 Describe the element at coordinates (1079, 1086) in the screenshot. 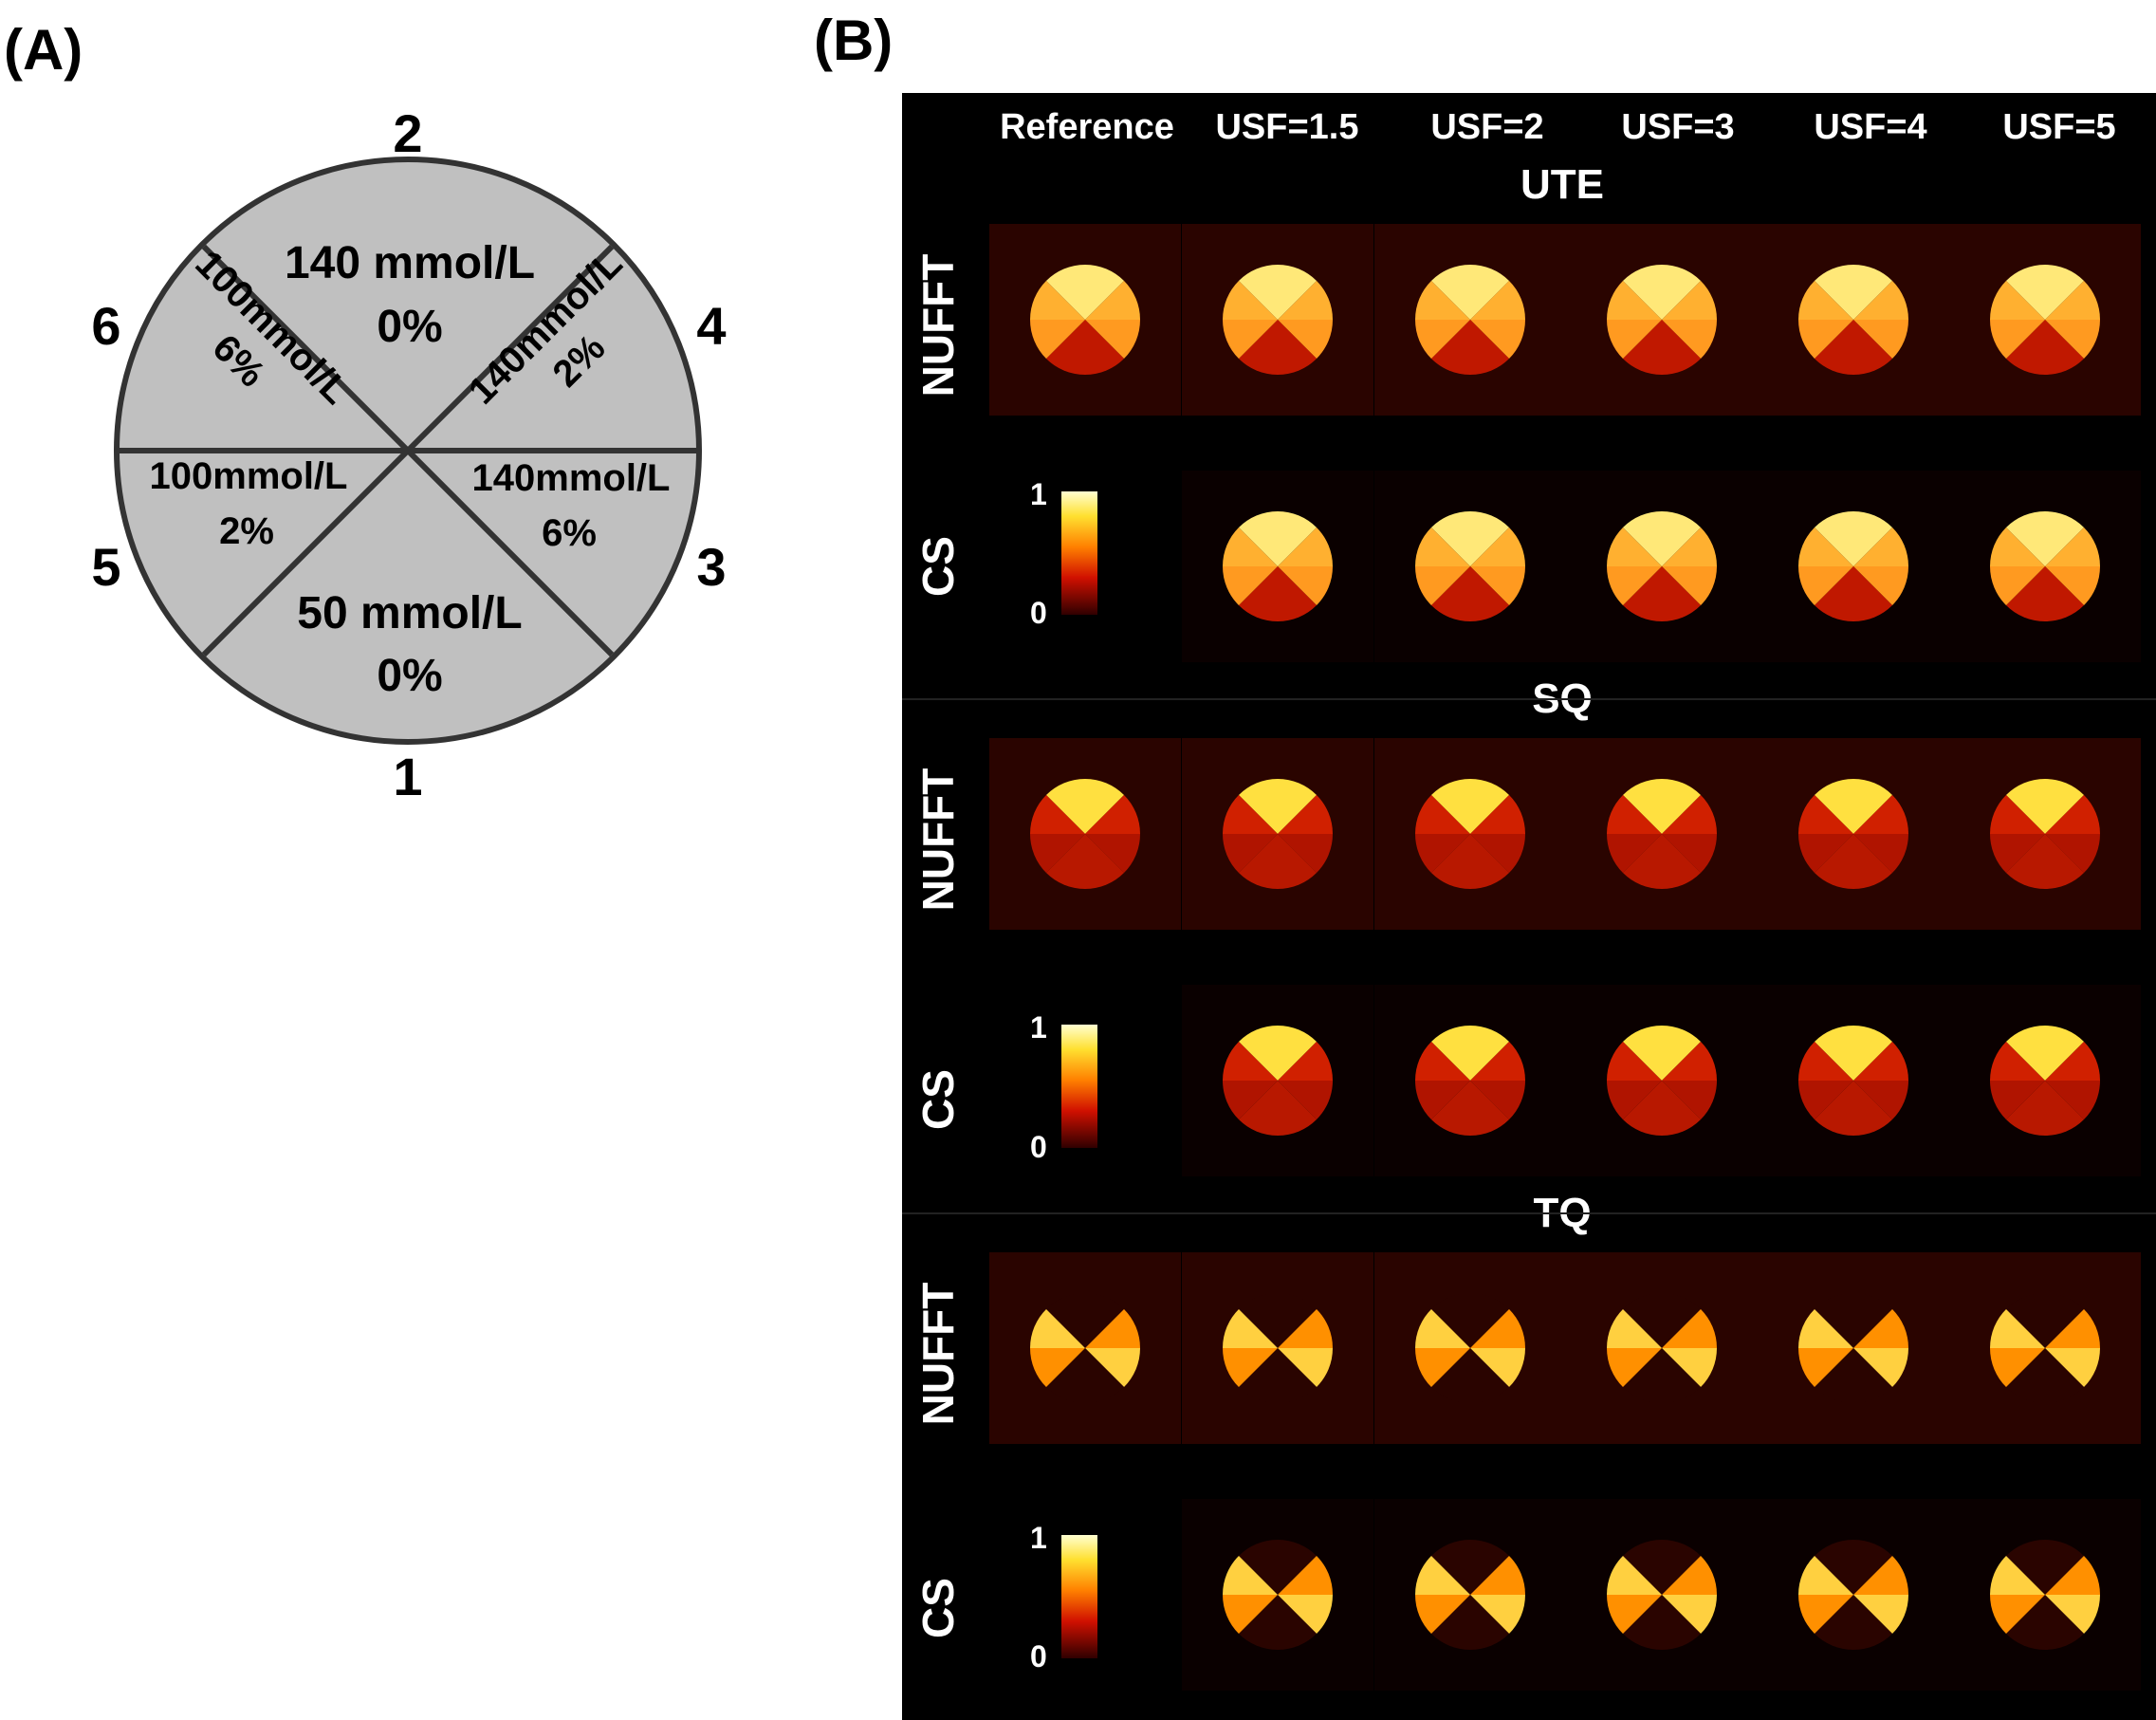

I see `colorbar-sq` at that location.